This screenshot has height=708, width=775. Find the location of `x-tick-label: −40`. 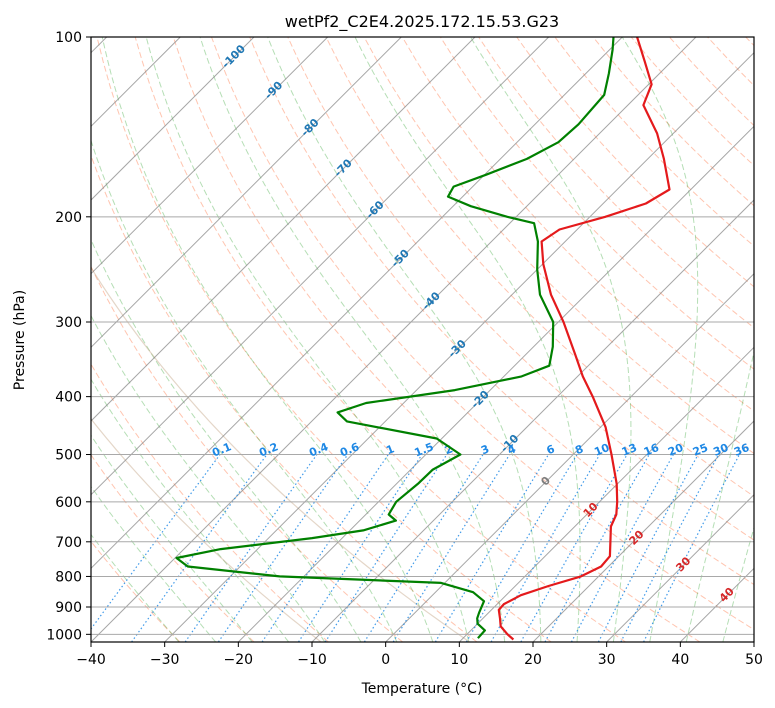

x-tick-label: −40 is located at coordinates (91, 660).